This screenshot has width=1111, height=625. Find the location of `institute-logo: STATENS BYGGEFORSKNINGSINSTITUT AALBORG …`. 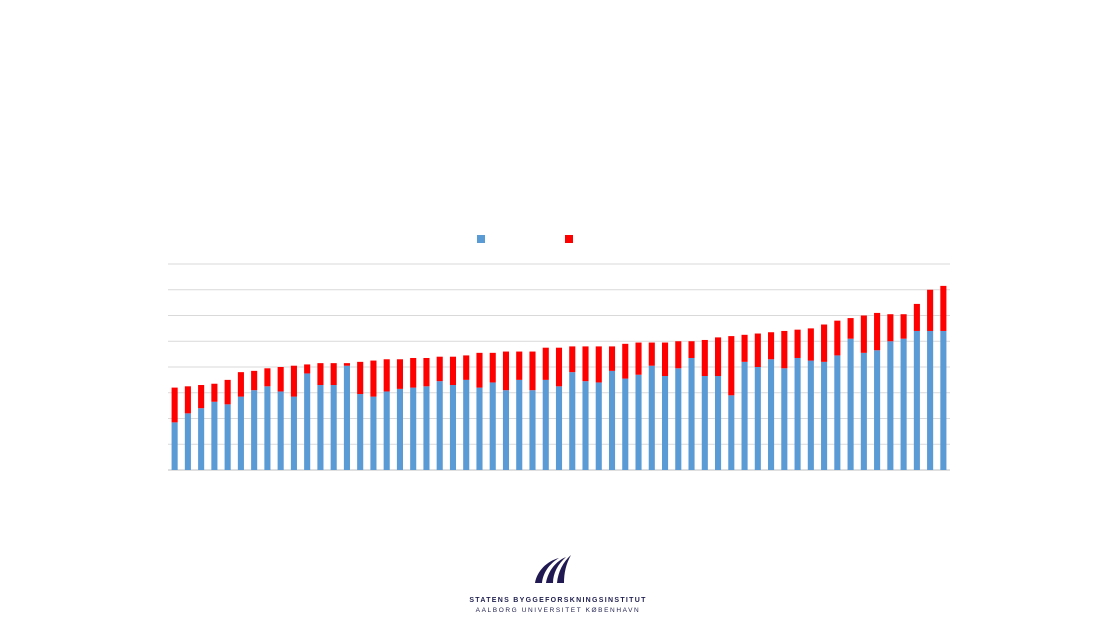

institute-logo: STATENS BYGGEFORSKNINGSINSTITUT AALBORG … is located at coordinates (558, 584).